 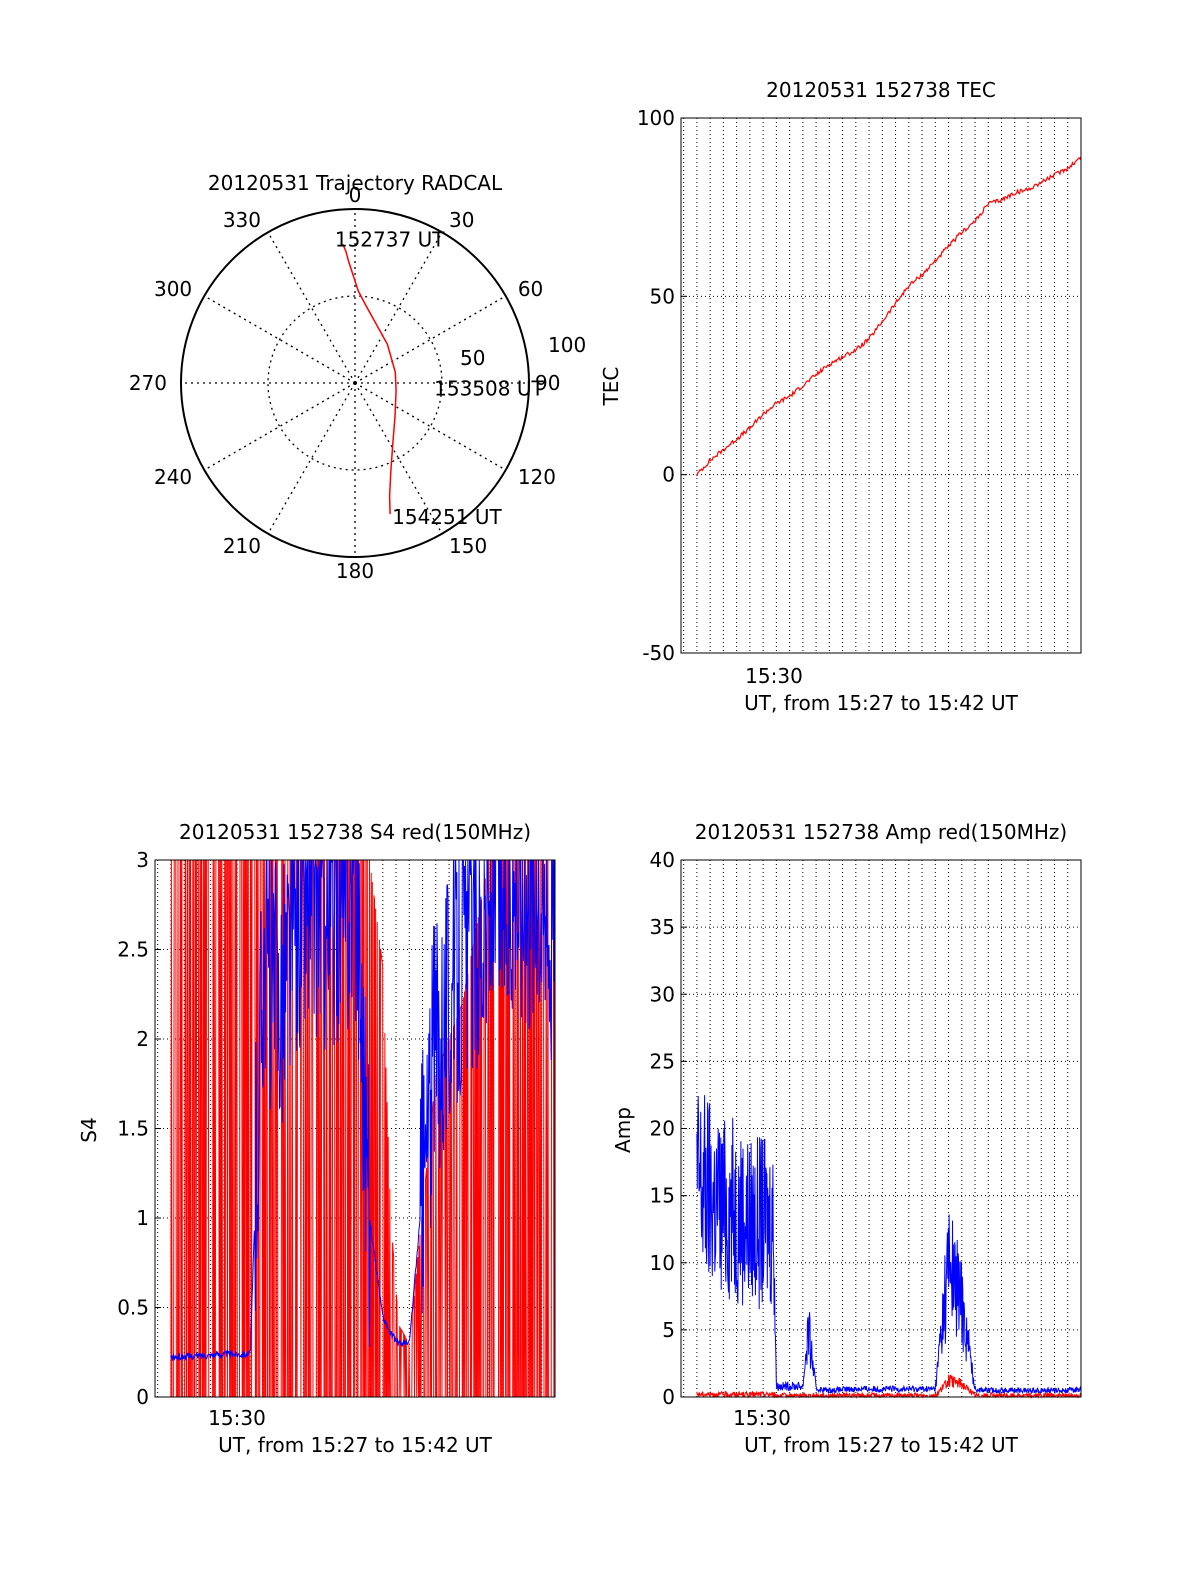 I want to click on tec-y-tick-label: 0, so click(x=668, y=475).